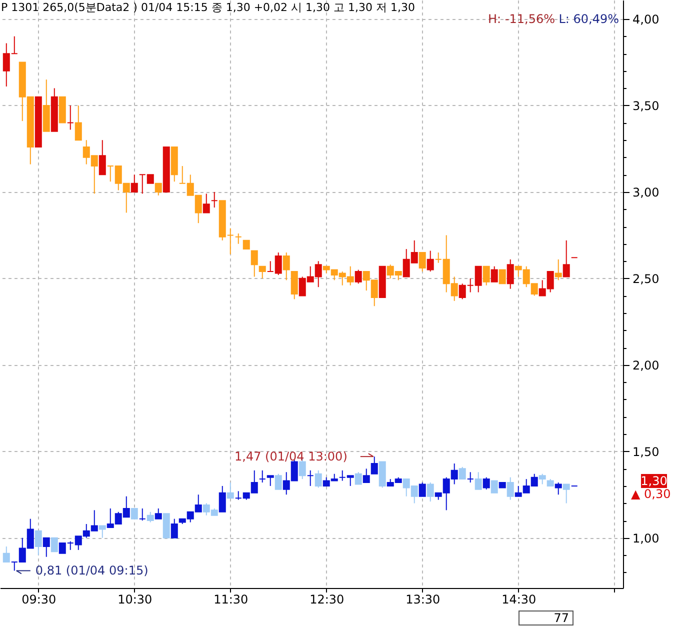  Describe the element at coordinates (646, 451) in the screenshot. I see `y-tick-label: 1,50` at that location.